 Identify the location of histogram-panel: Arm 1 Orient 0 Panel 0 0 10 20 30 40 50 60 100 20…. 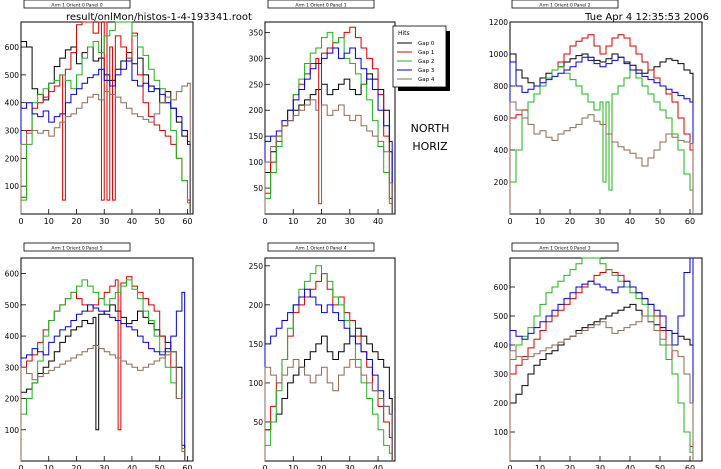
(99, 113).